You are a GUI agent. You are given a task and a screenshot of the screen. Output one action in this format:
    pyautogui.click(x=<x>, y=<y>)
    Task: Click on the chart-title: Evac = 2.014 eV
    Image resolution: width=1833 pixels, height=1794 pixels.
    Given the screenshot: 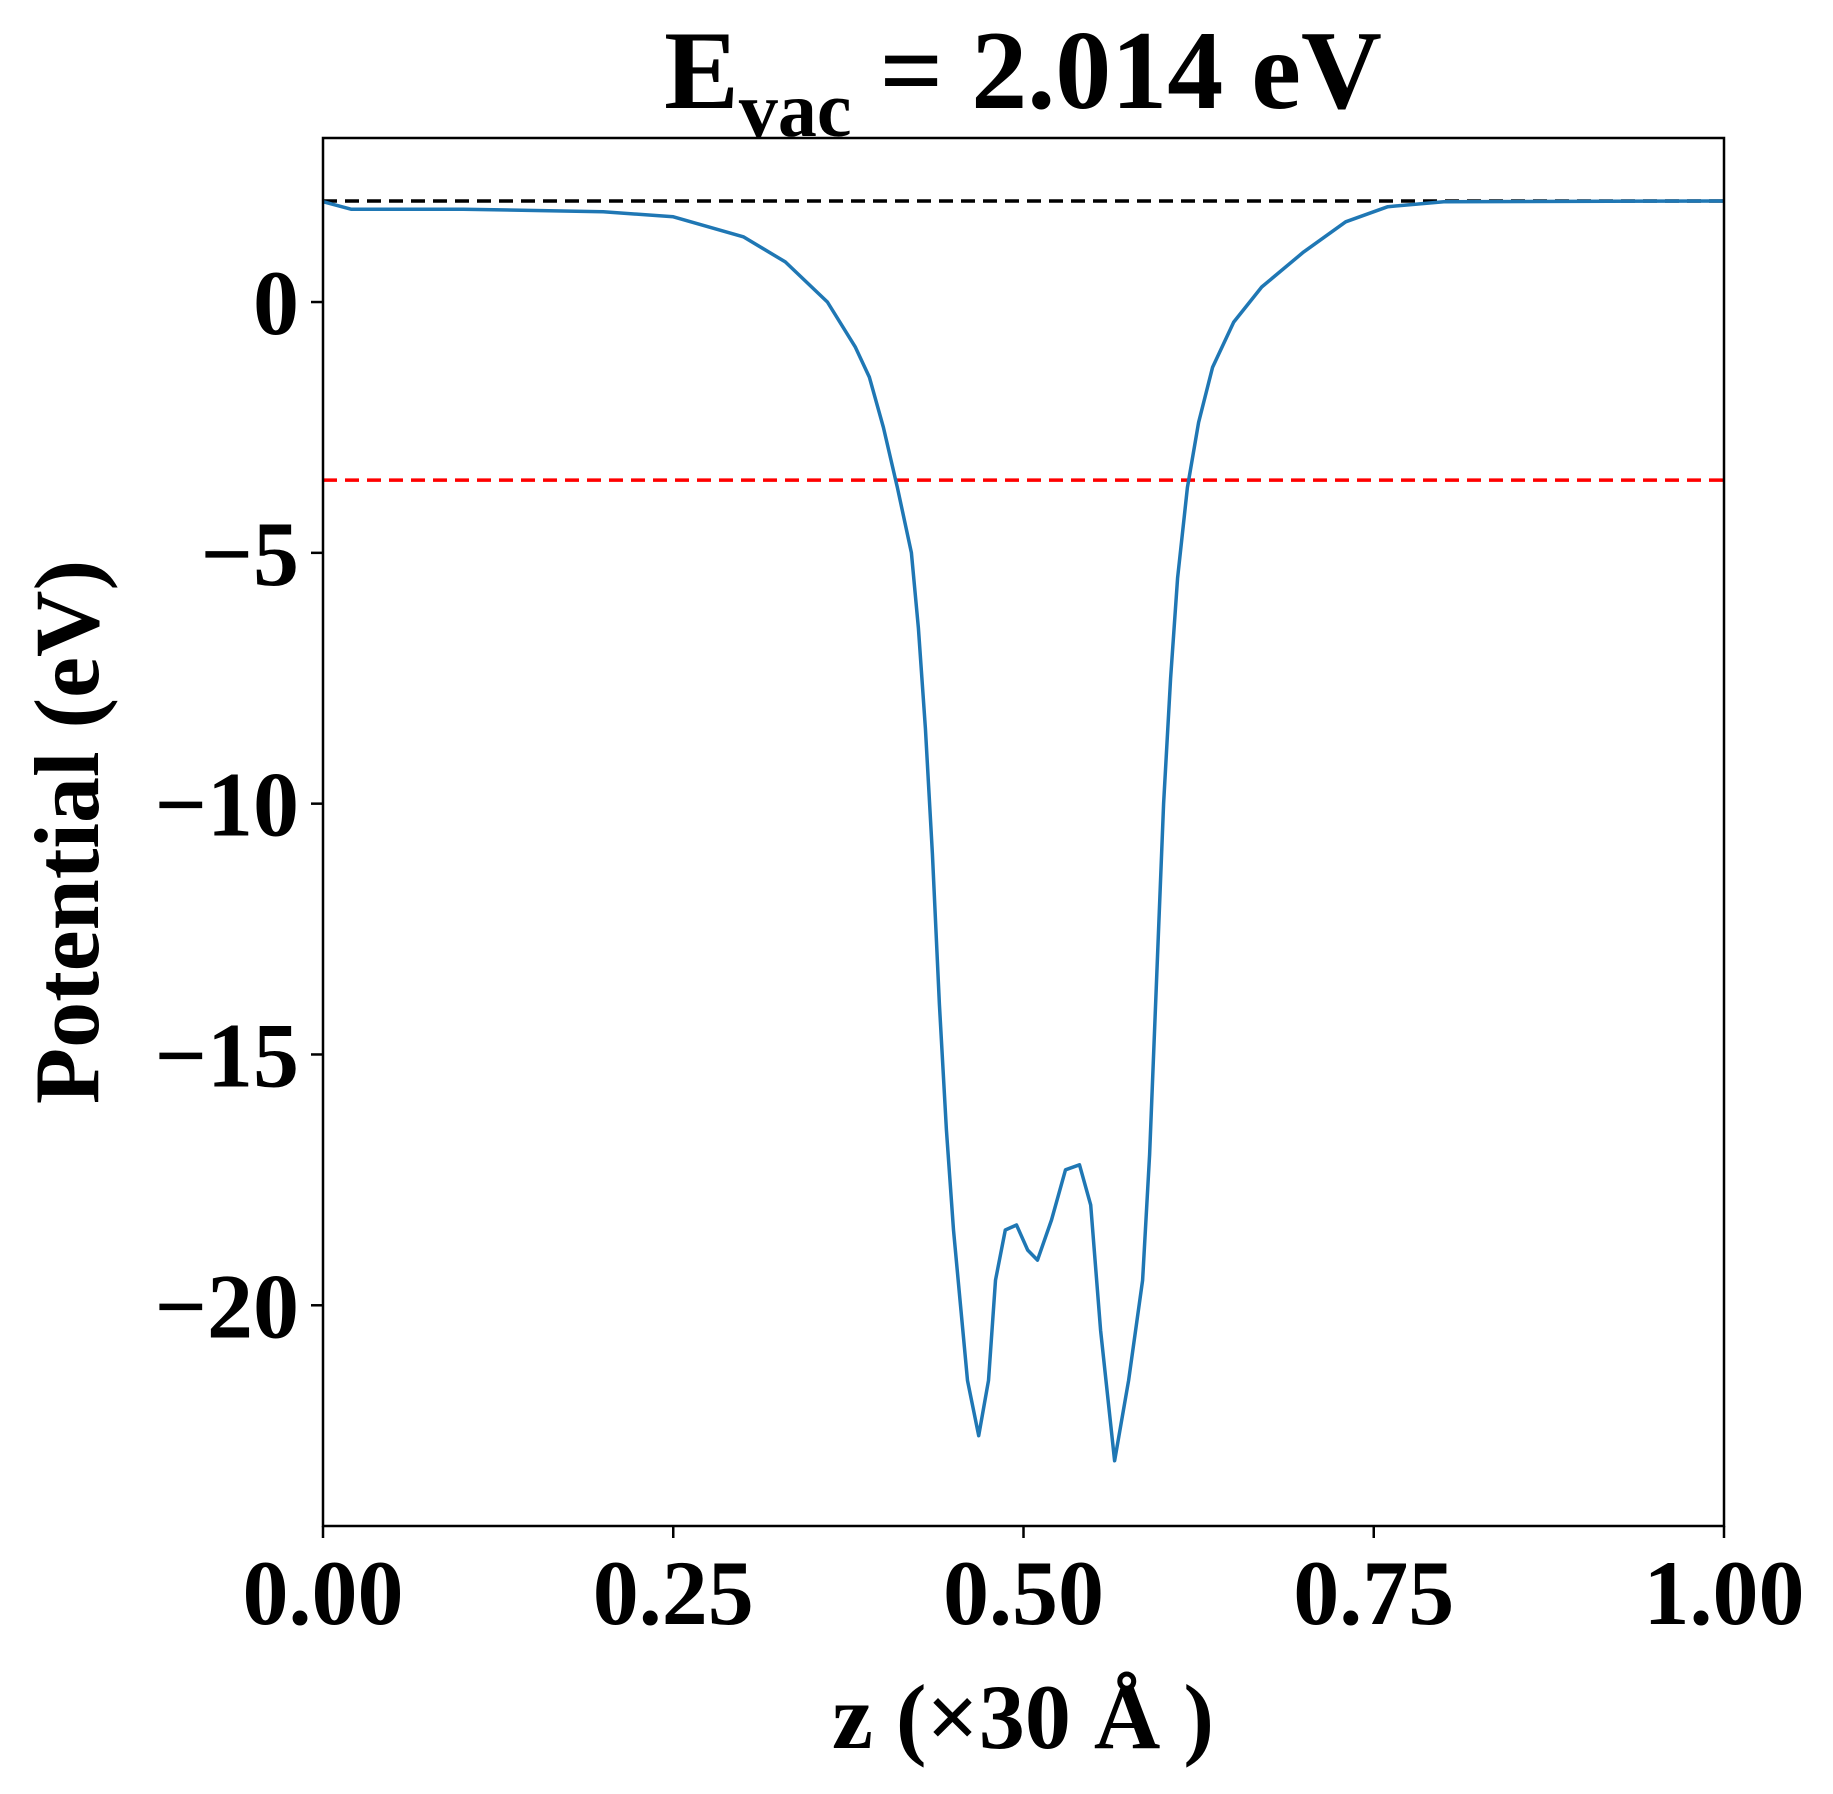 What is the action you would take?
    pyautogui.click(x=1023, y=81)
    